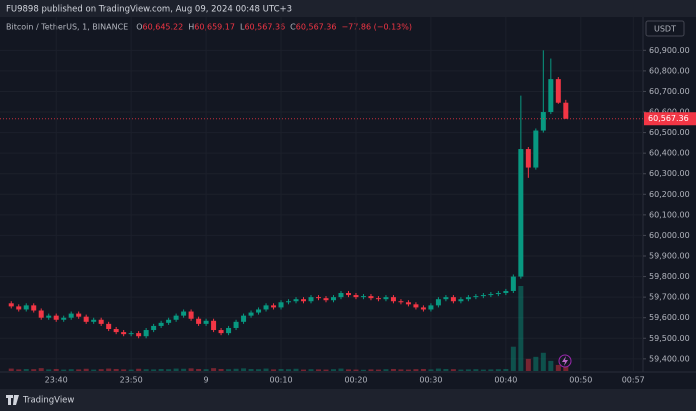 This screenshot has width=696, height=411. What do you see at coordinates (633, 380) in the screenshot?
I see `x-tick-label: 00:57` at bounding box center [633, 380].